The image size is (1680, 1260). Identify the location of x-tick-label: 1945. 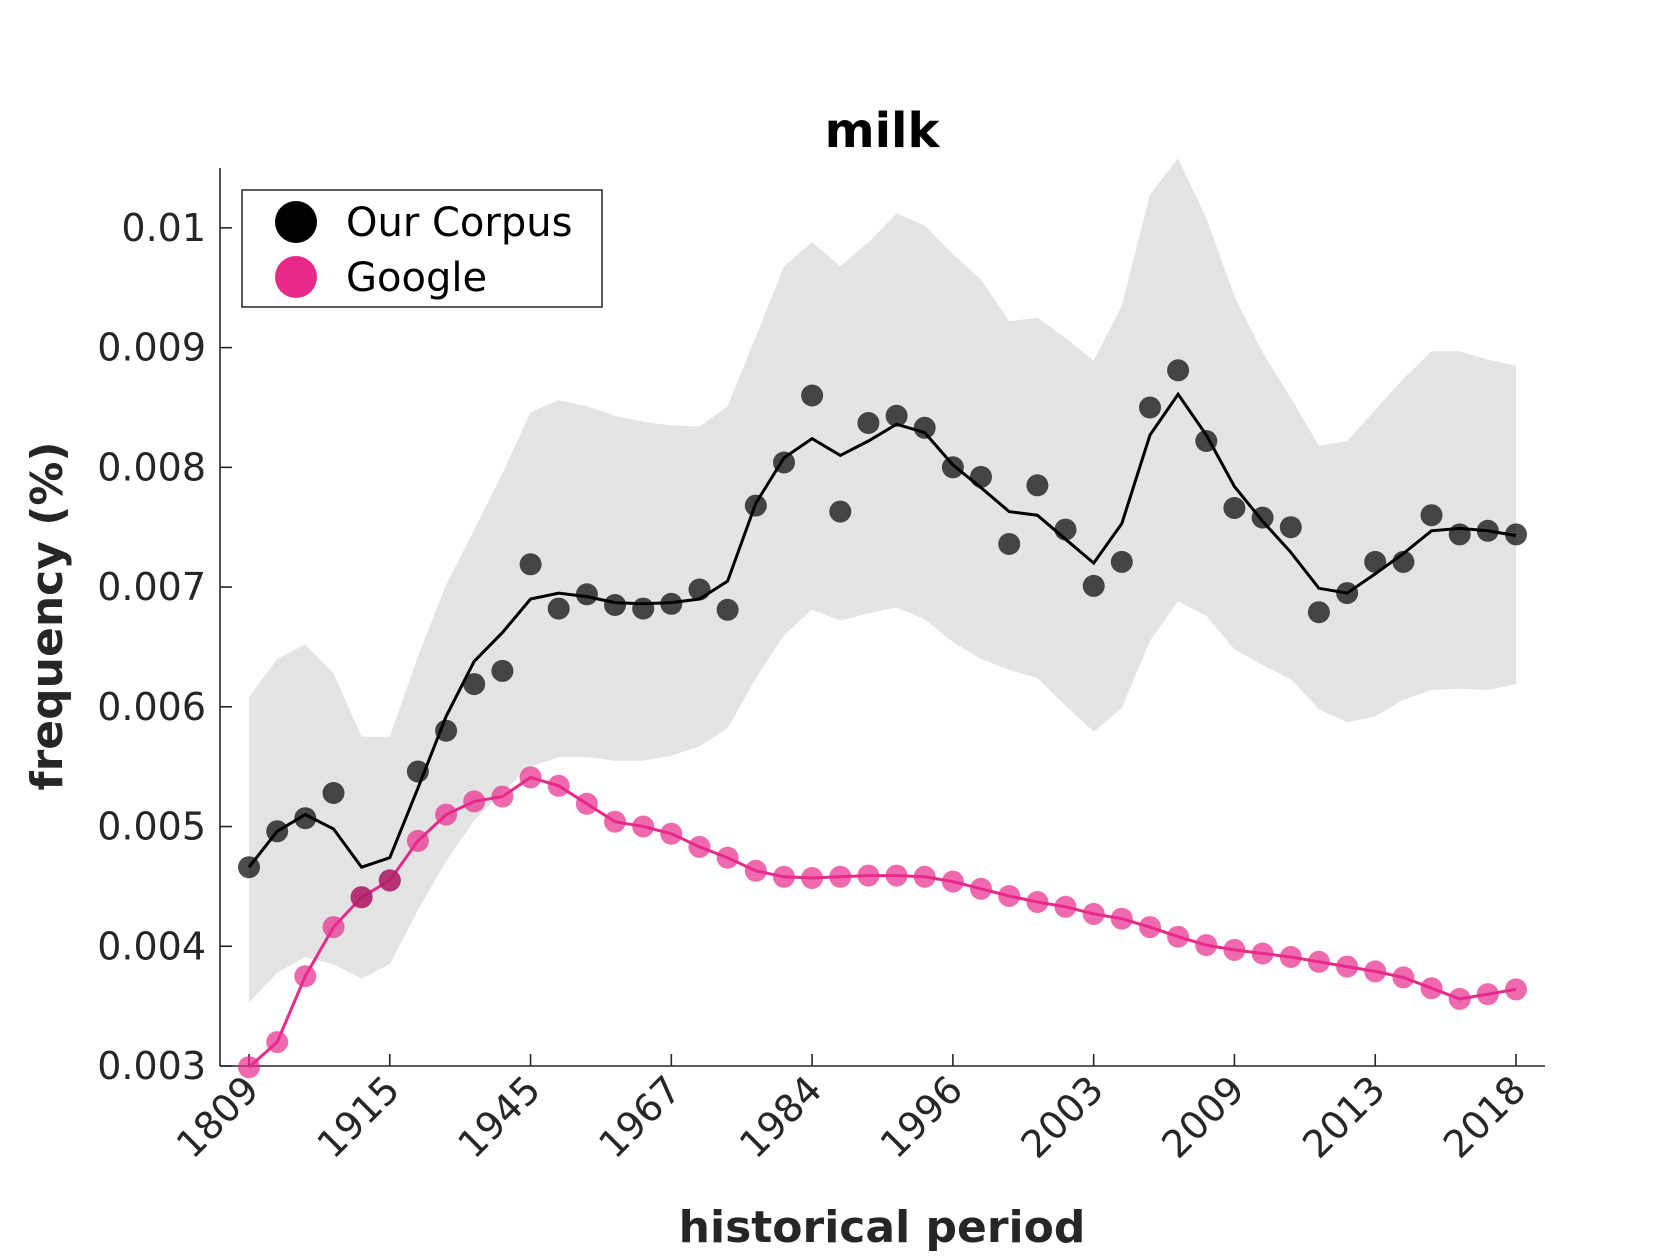
(499, 1117).